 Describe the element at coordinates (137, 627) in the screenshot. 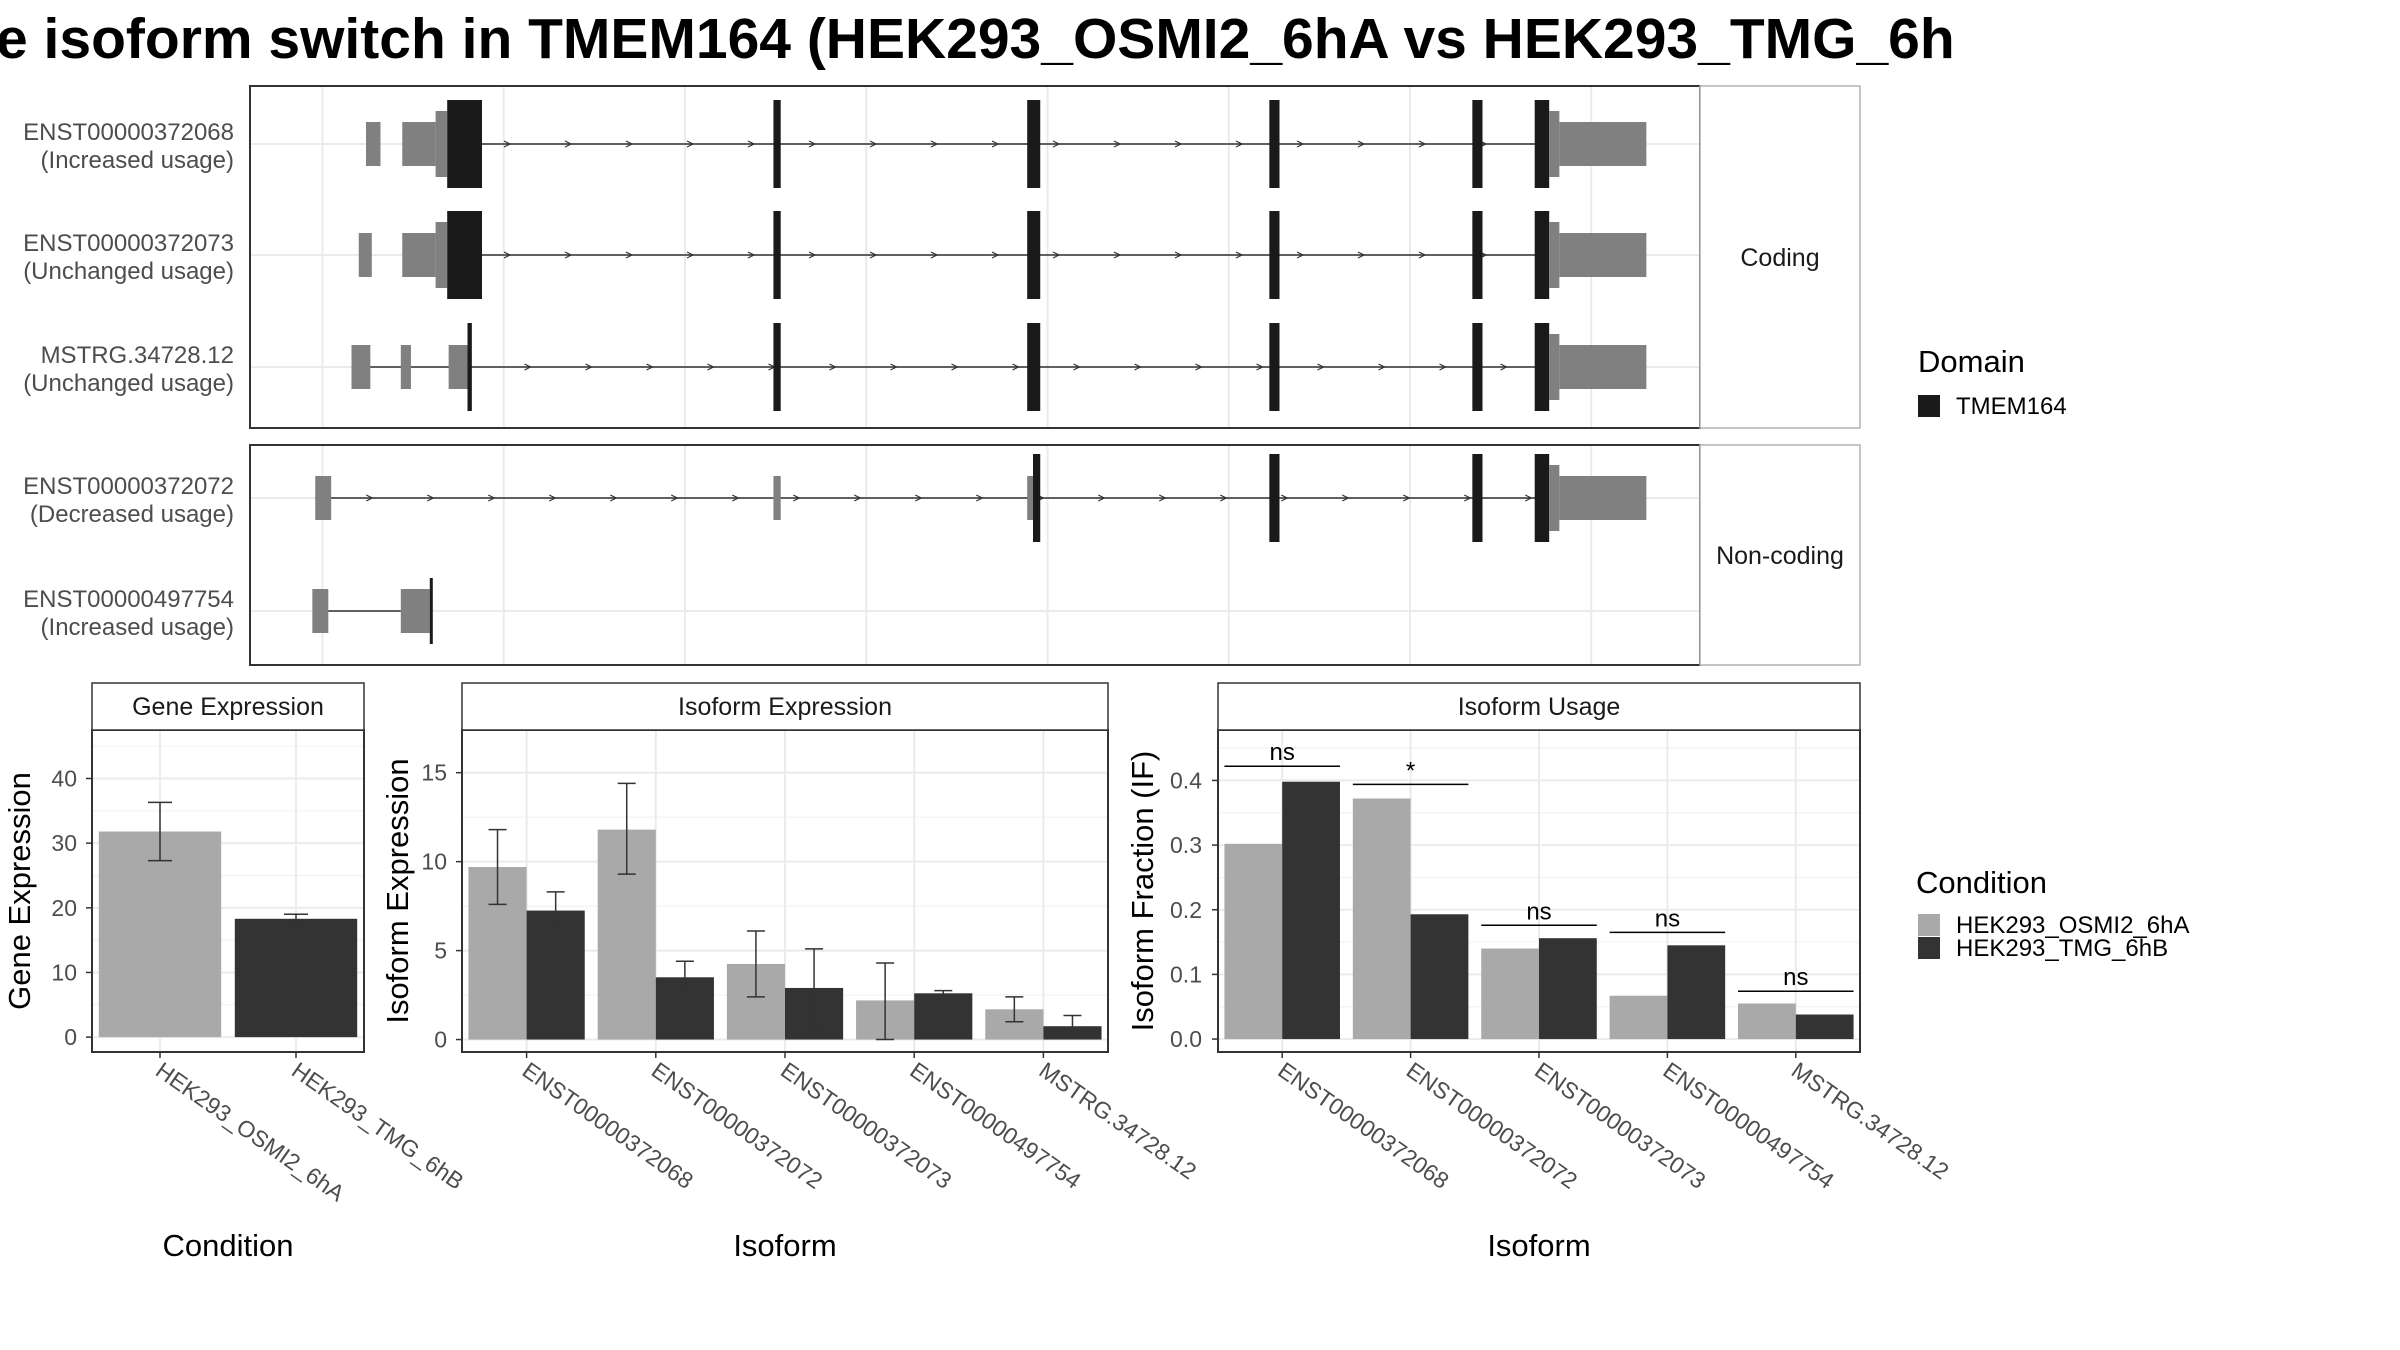

I see `transcript-usage-label: (Increased usage)` at that location.